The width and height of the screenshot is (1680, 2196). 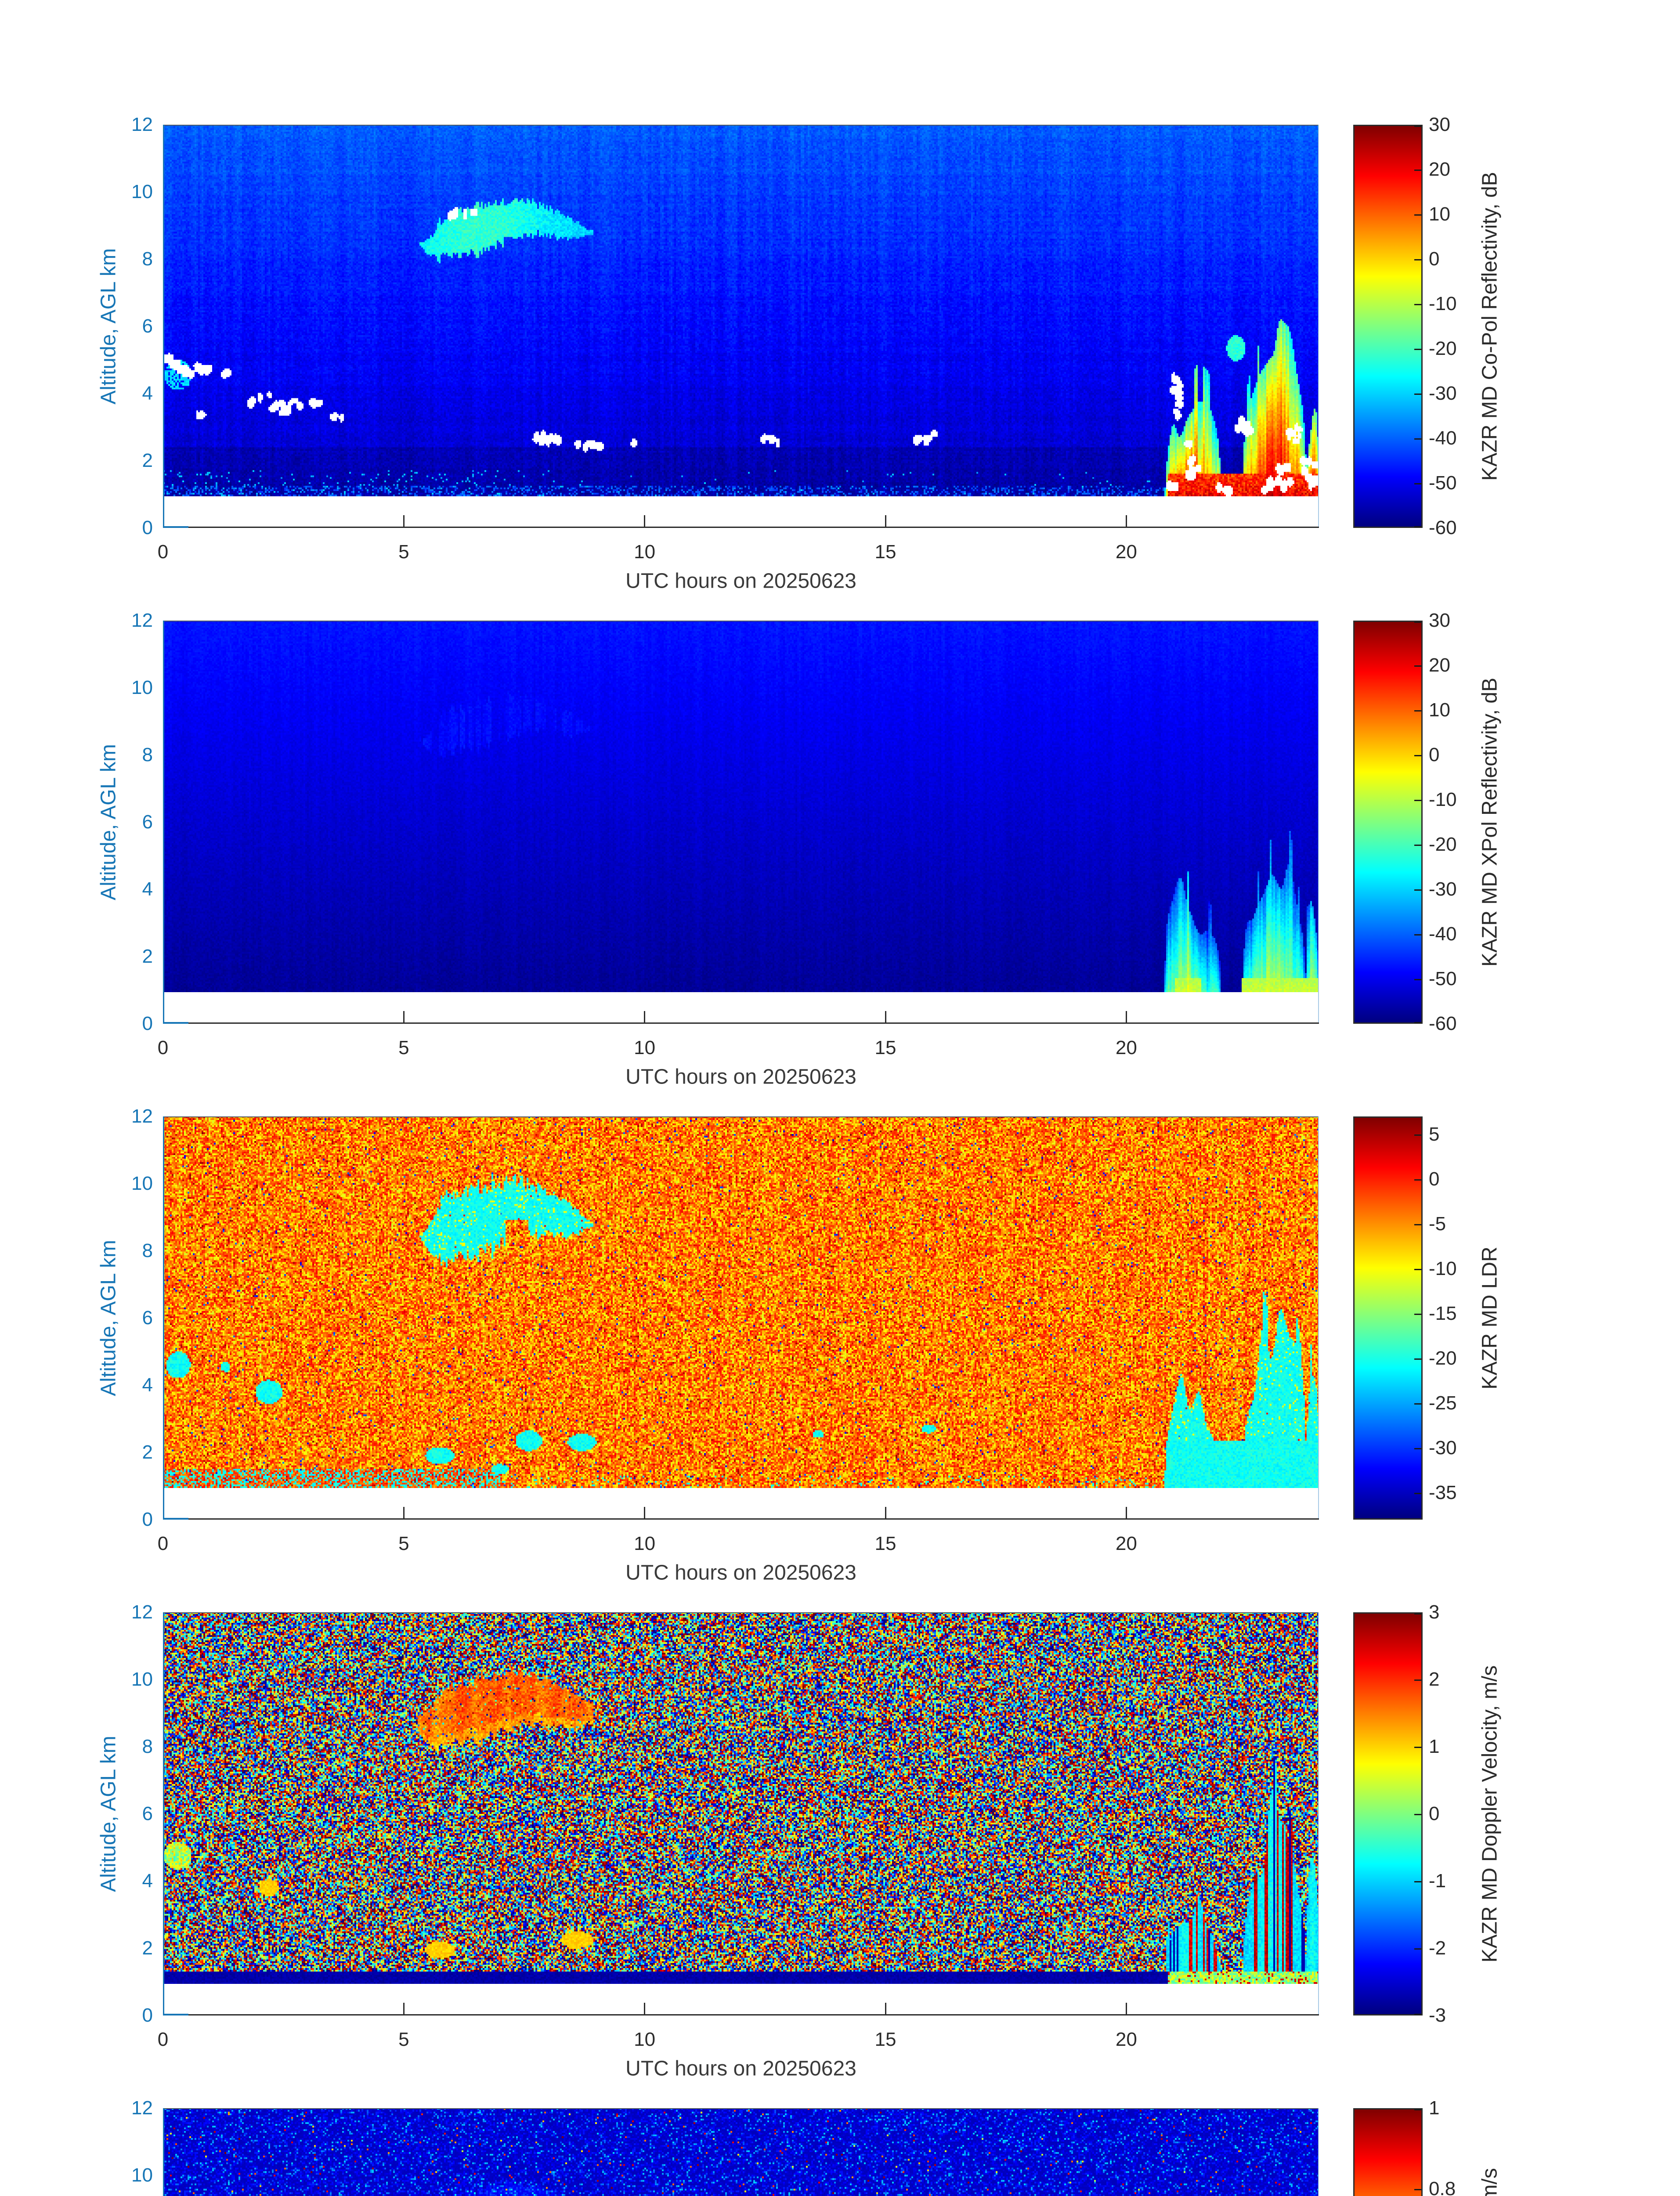 What do you see at coordinates (1490, 2182) in the screenshot?
I see `colorbar-label: KAZR MD Spectral Width, m/s` at bounding box center [1490, 2182].